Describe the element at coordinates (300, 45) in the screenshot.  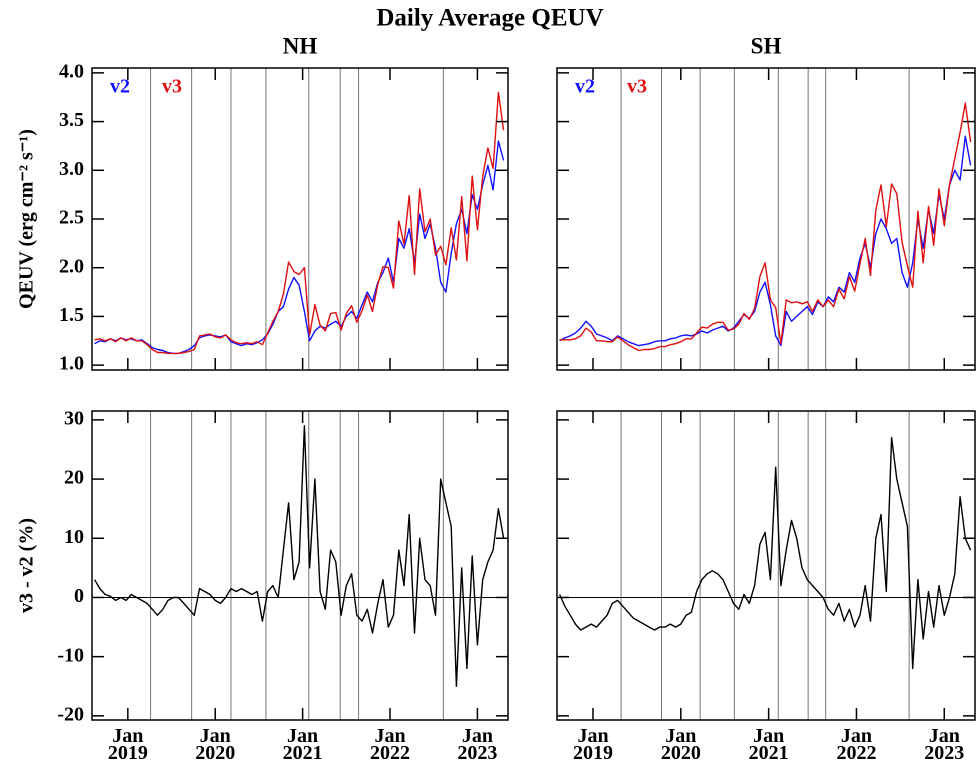
I see `panel-title: NH` at that location.